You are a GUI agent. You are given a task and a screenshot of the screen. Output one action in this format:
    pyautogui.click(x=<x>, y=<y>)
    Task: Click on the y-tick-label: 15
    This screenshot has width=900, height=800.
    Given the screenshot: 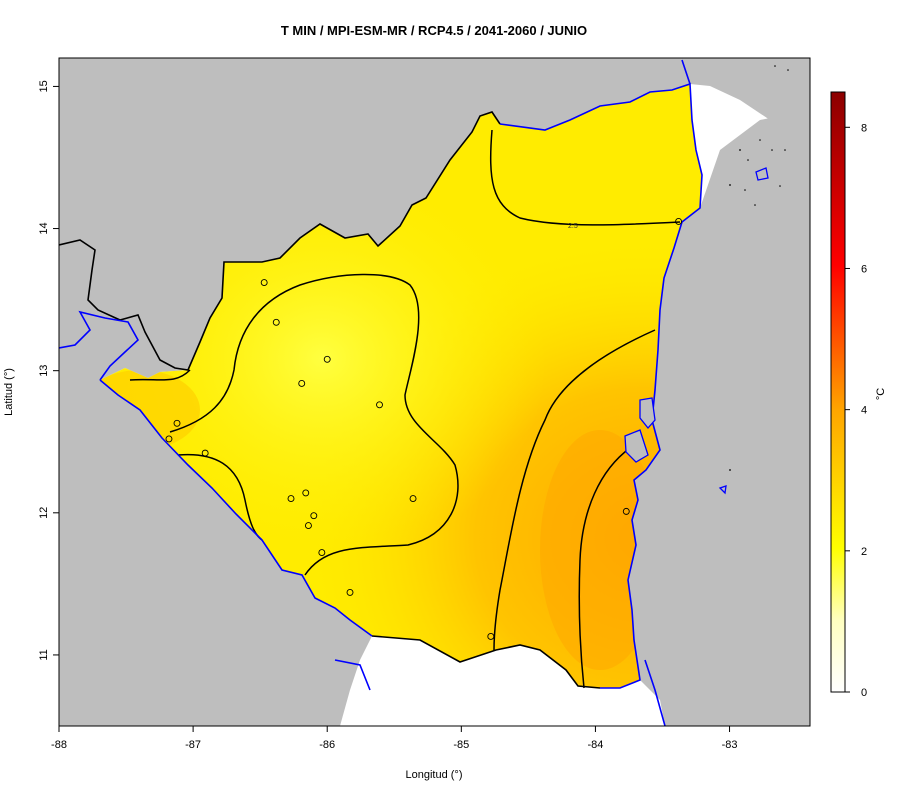 What is the action you would take?
    pyautogui.click(x=44, y=86)
    